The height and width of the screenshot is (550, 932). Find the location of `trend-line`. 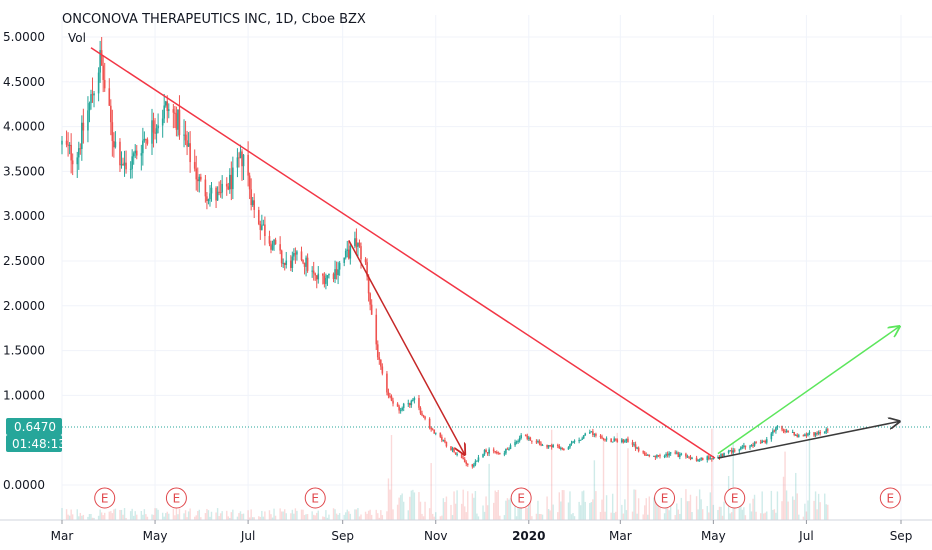

trend-line is located at coordinates (406, 347).